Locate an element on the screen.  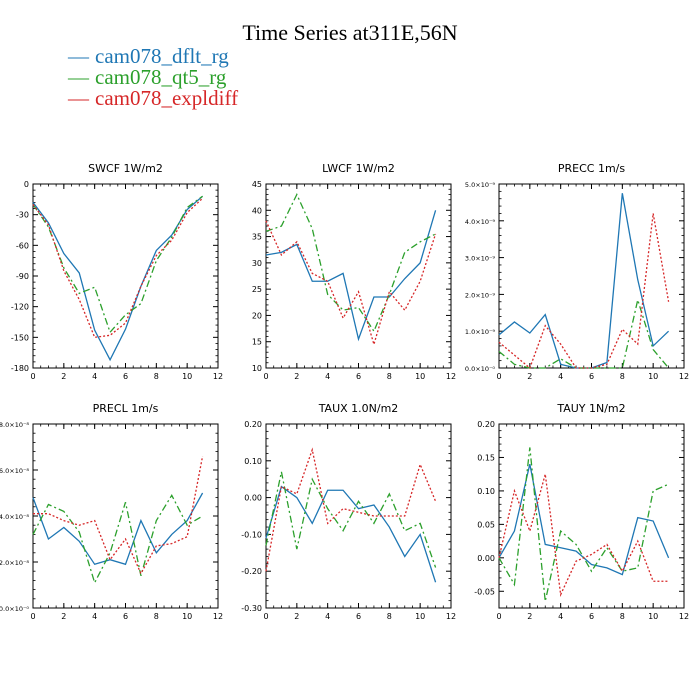
y-tick-label: 8.0×10⁻⁸ is located at coordinates (14, 425).